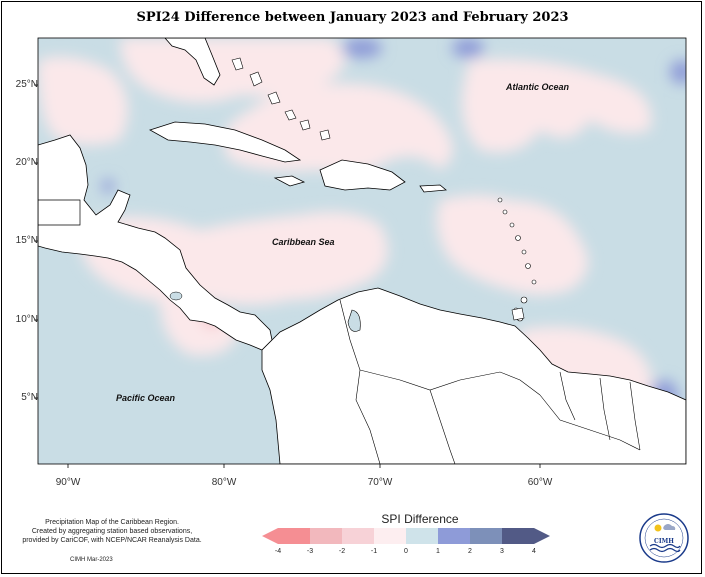 This screenshot has height=577, width=705. Describe the element at coordinates (354, 320) in the screenshot. I see `lake-maracaibo` at that location.